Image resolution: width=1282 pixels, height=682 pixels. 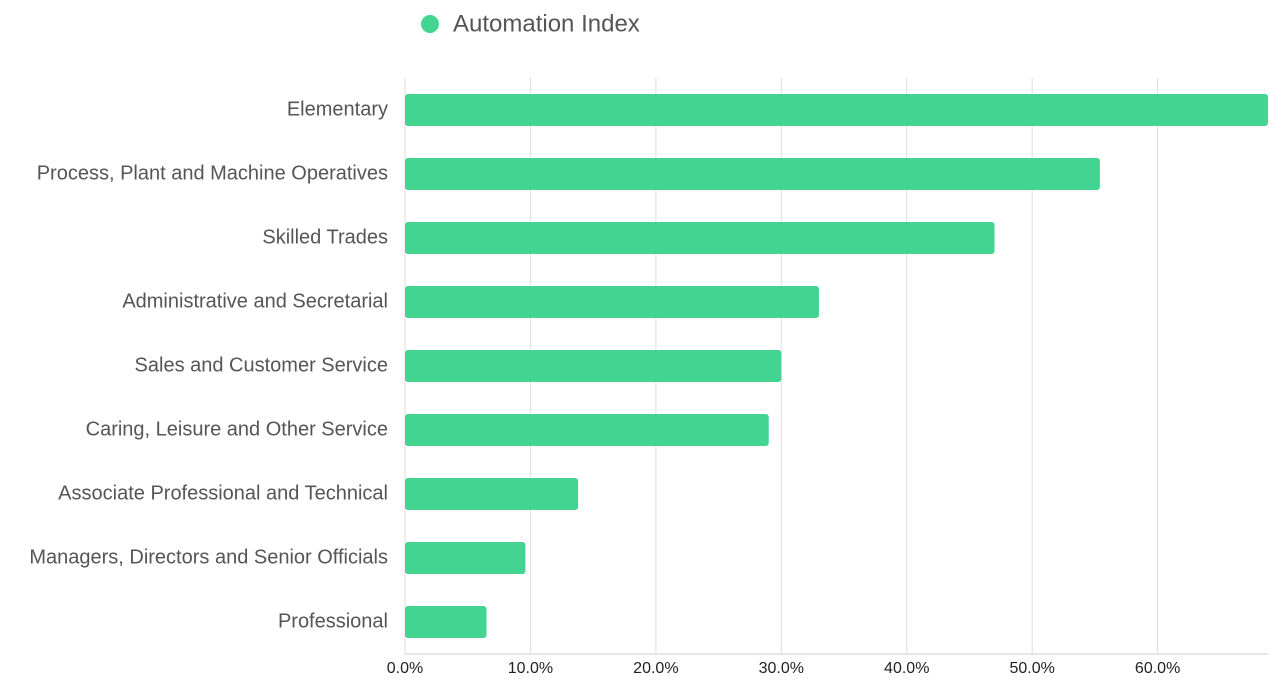 What do you see at coordinates (781, 668) in the screenshot?
I see `x-tick-label: 30.0%` at bounding box center [781, 668].